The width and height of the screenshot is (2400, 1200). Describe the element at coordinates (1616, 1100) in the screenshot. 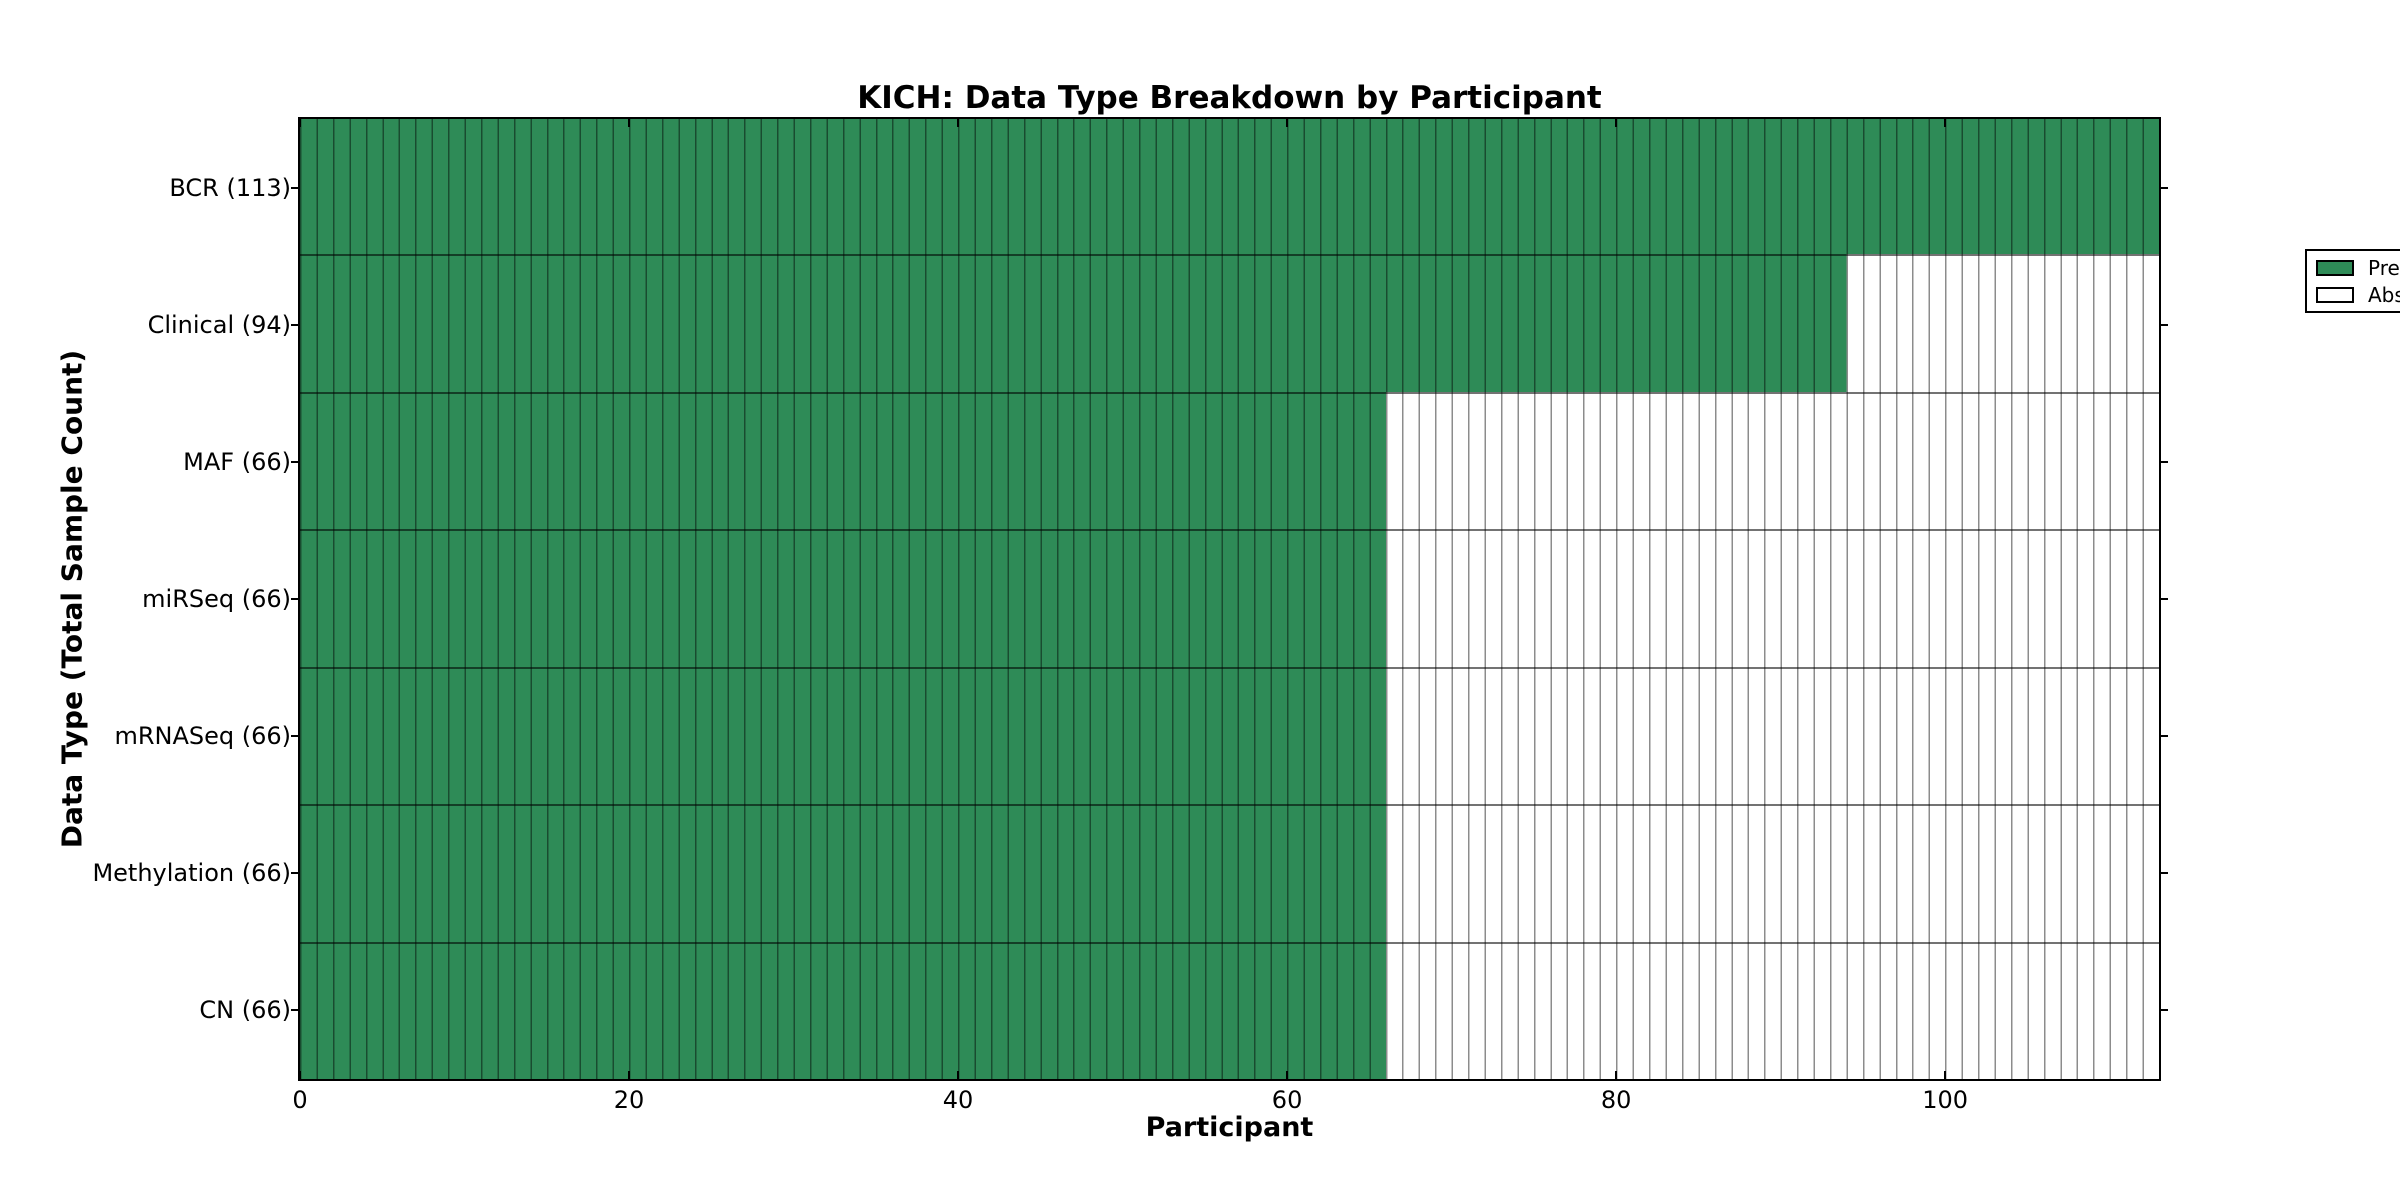

I see `x-tick-label: 80` at that location.